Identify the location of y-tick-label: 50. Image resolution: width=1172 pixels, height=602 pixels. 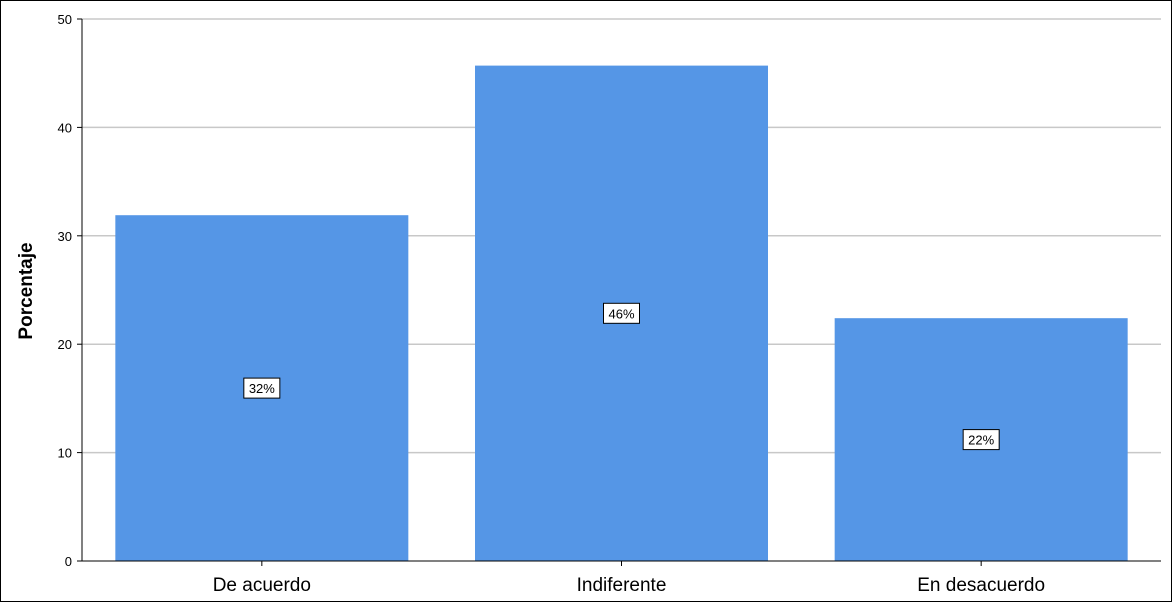
(65, 19).